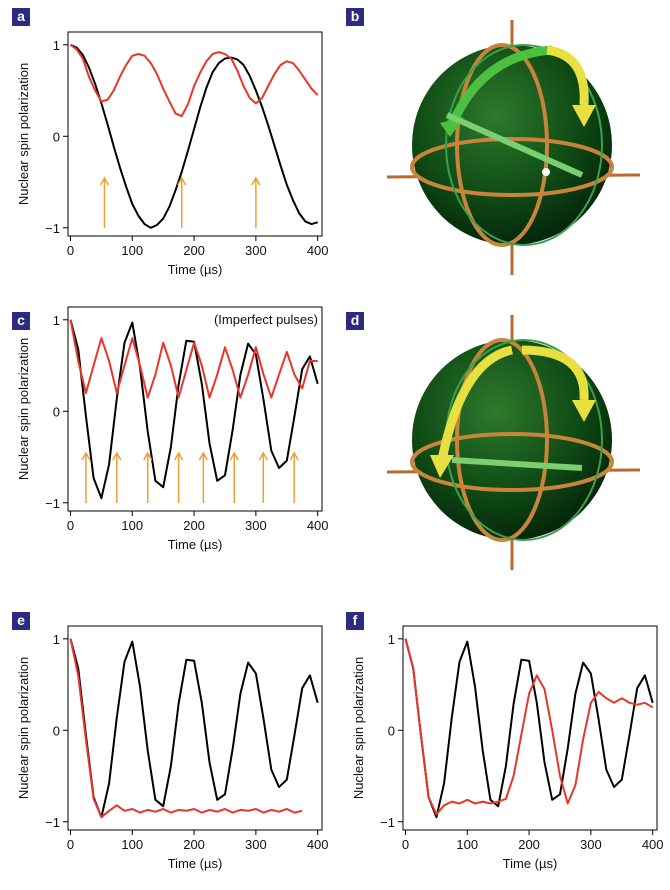  I want to click on panel-letter: f, so click(355, 620).